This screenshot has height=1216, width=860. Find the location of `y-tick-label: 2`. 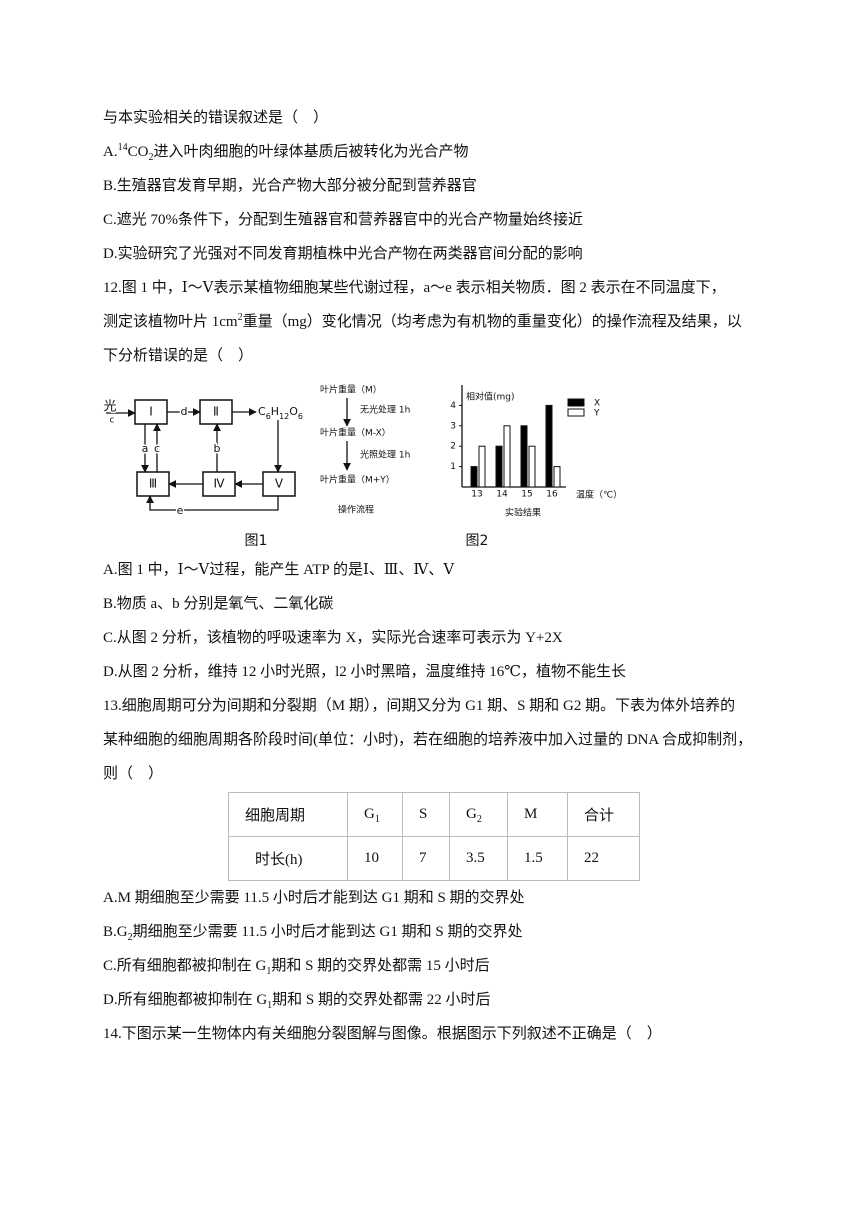

y-tick-label: 2 is located at coordinates (453, 447).